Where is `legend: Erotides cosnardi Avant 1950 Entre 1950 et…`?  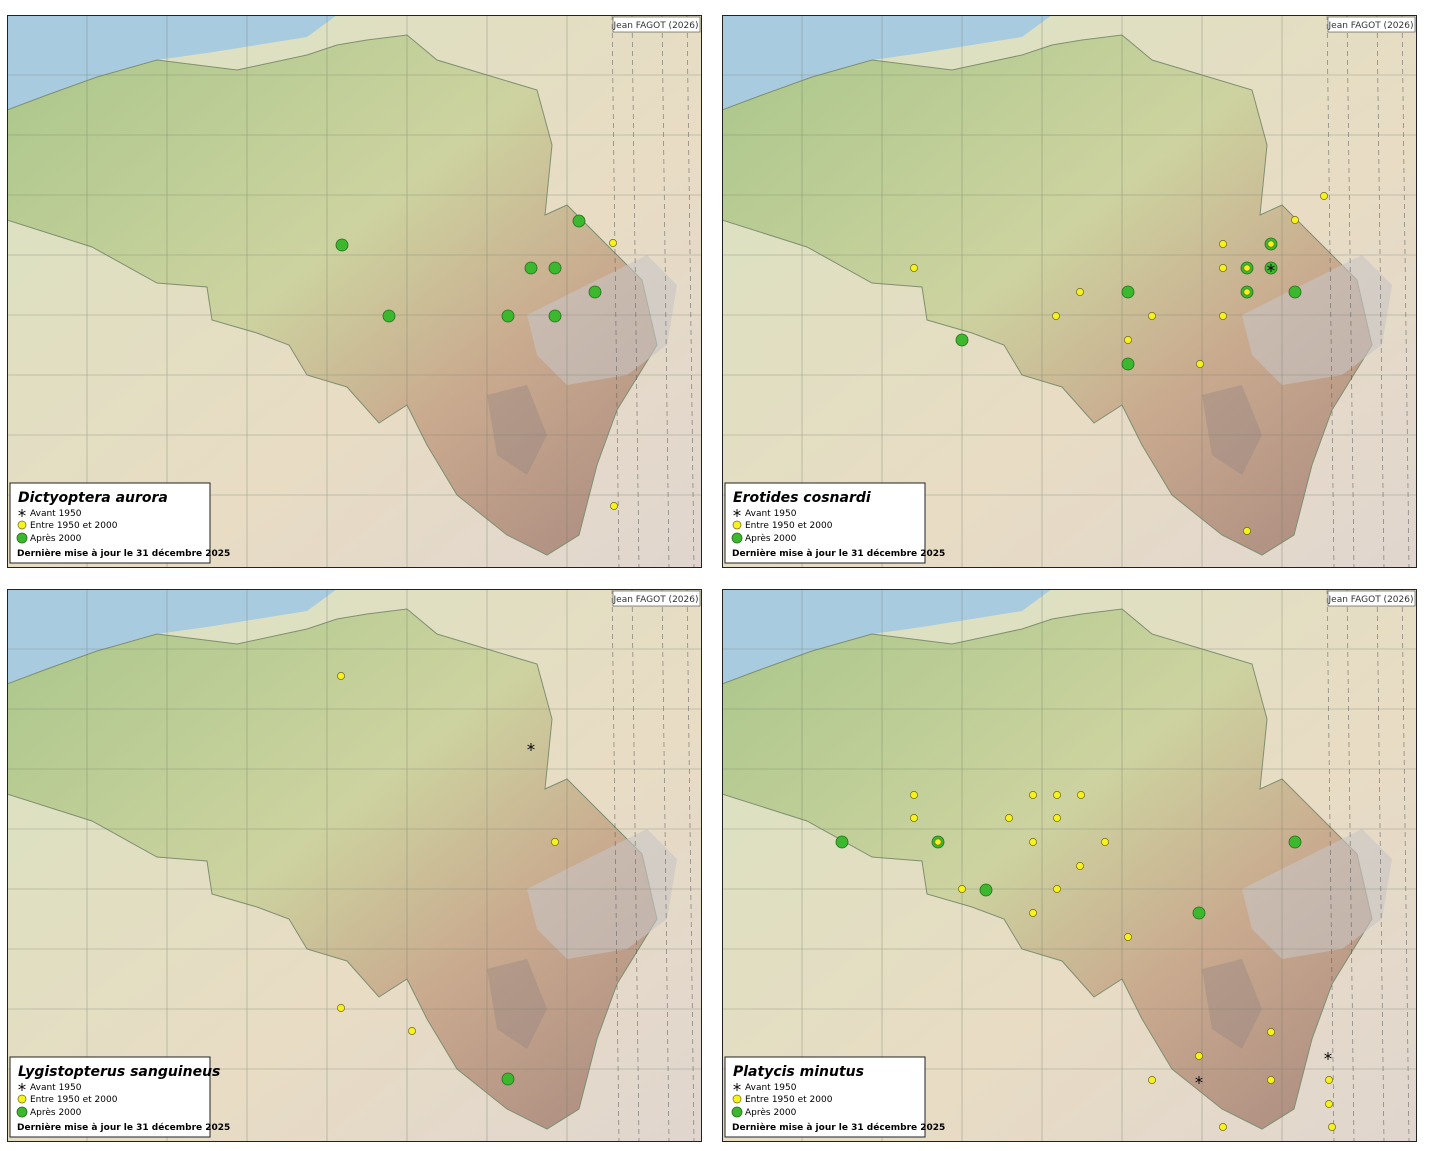 legend: Erotides cosnardi Avant 1950 Entre 1950 et… is located at coordinates (834, 523).